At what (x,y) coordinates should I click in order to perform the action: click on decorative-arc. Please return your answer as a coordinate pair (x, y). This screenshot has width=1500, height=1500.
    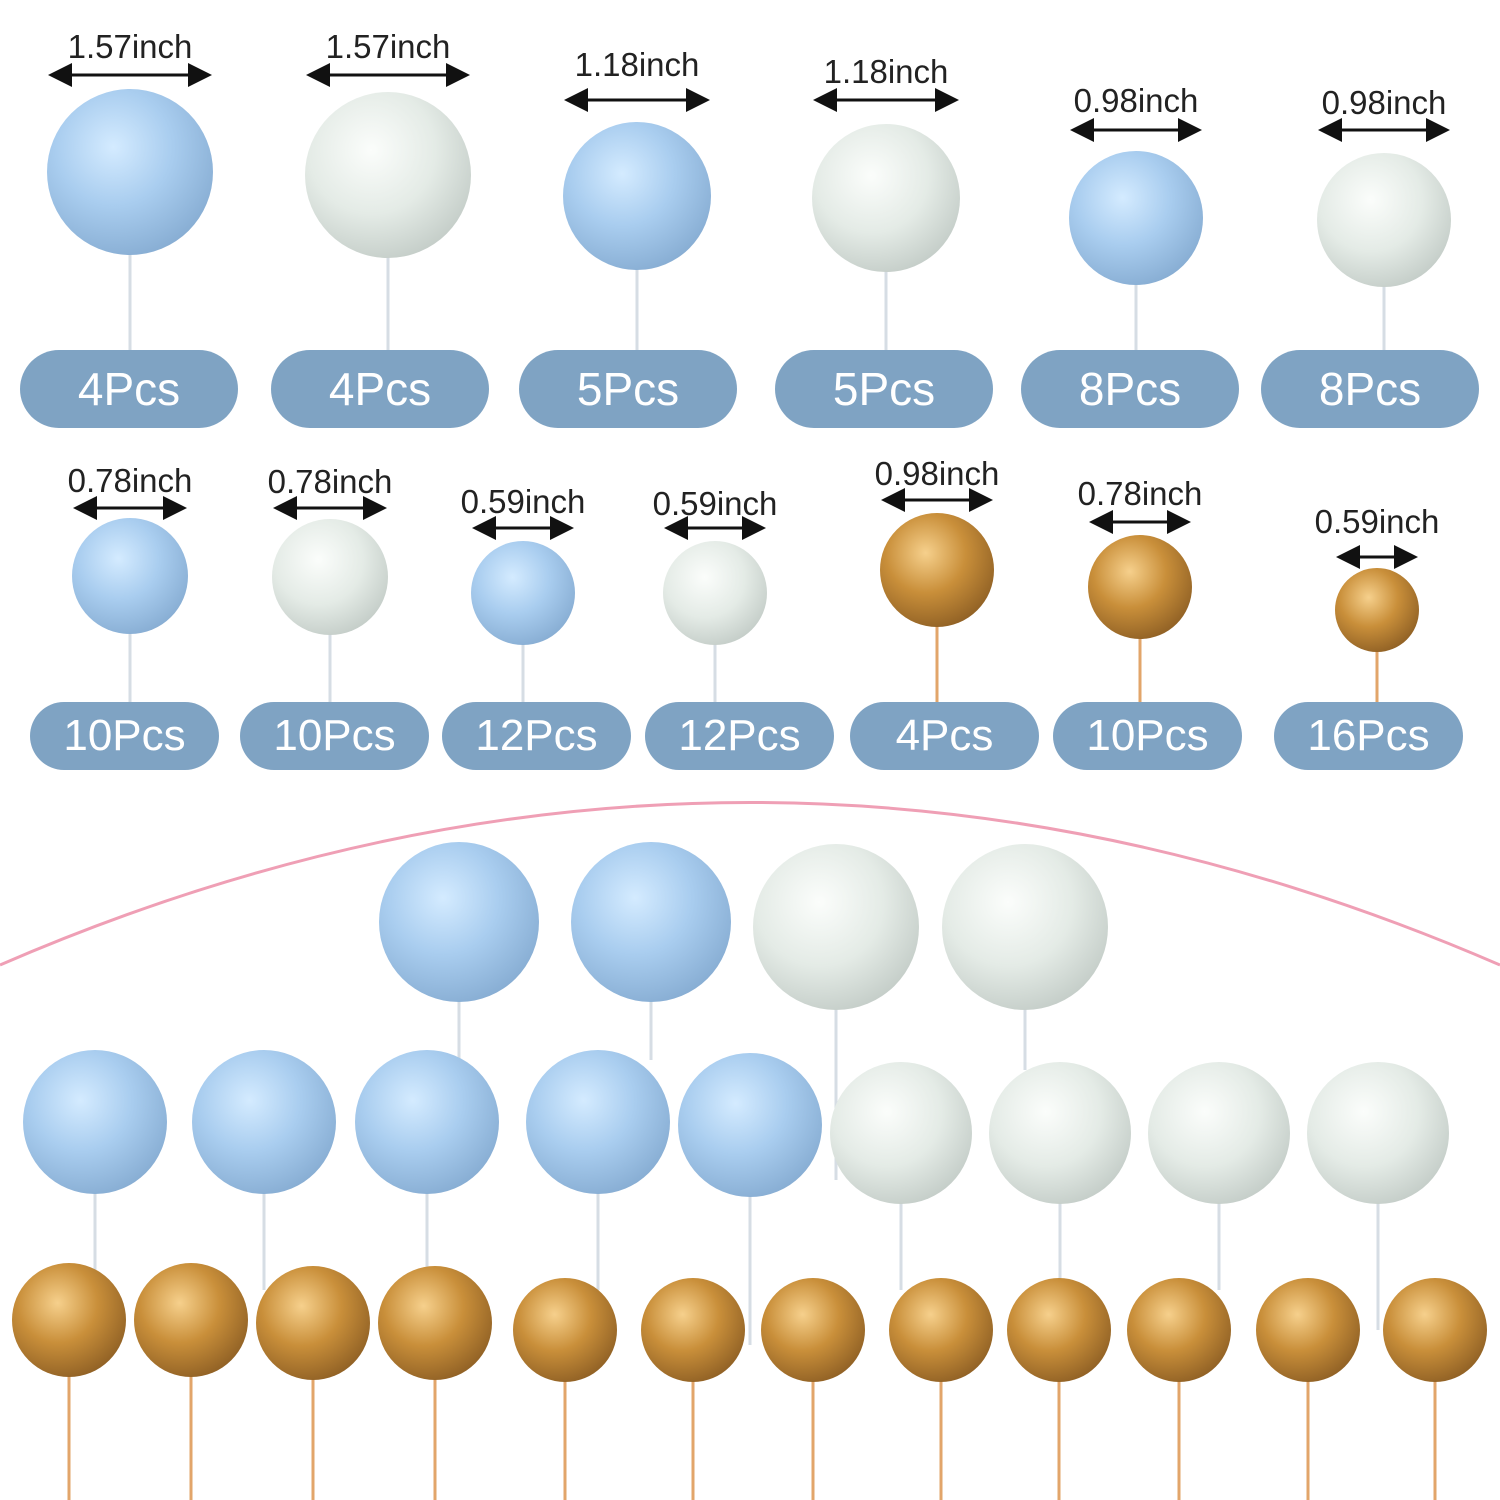
    Looking at the image, I should click on (750, 884).